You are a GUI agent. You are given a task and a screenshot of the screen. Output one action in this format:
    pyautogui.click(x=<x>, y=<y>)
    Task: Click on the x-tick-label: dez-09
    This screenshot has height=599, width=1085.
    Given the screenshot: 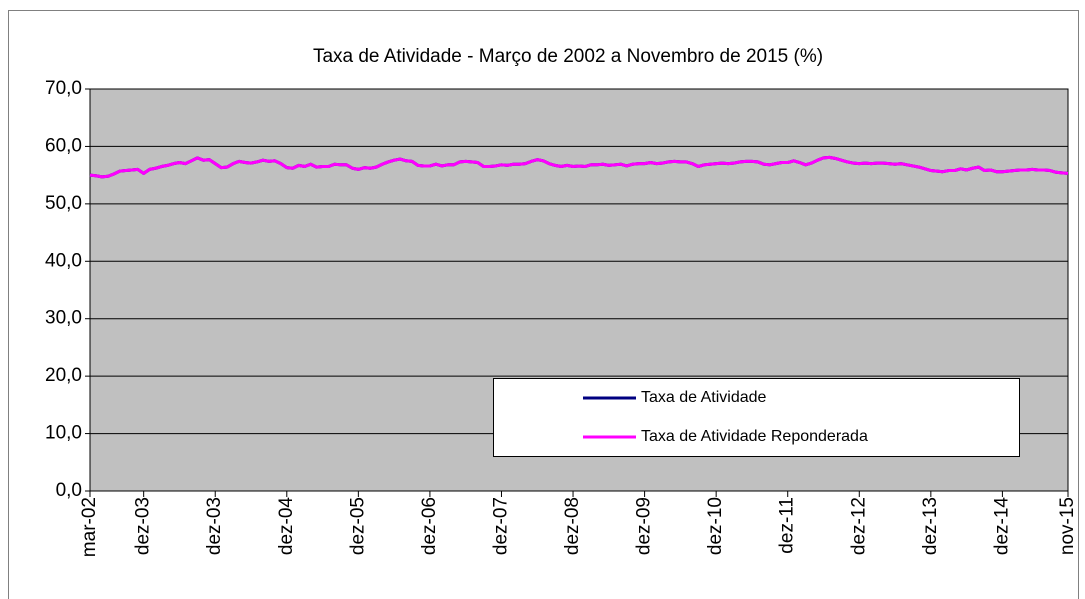 What is the action you would take?
    pyautogui.click(x=644, y=526)
    